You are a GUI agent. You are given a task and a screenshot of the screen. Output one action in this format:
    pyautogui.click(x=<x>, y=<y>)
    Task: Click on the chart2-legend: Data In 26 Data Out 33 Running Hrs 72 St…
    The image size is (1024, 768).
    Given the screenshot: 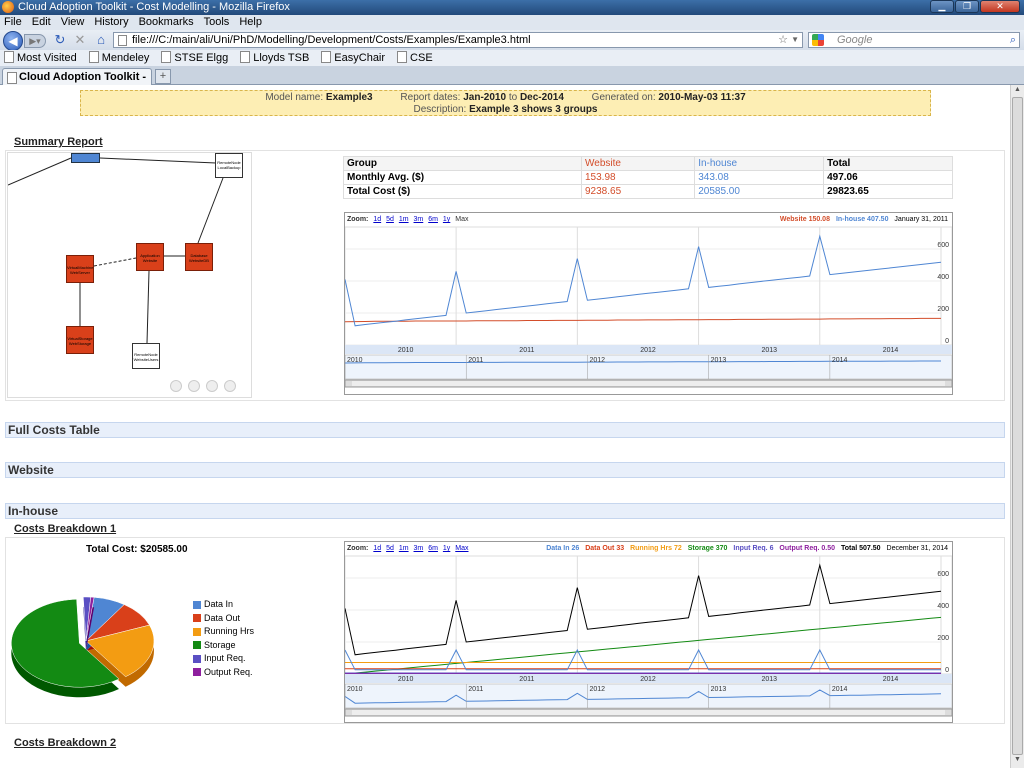 What is the action you would take?
    pyautogui.click(x=745, y=548)
    